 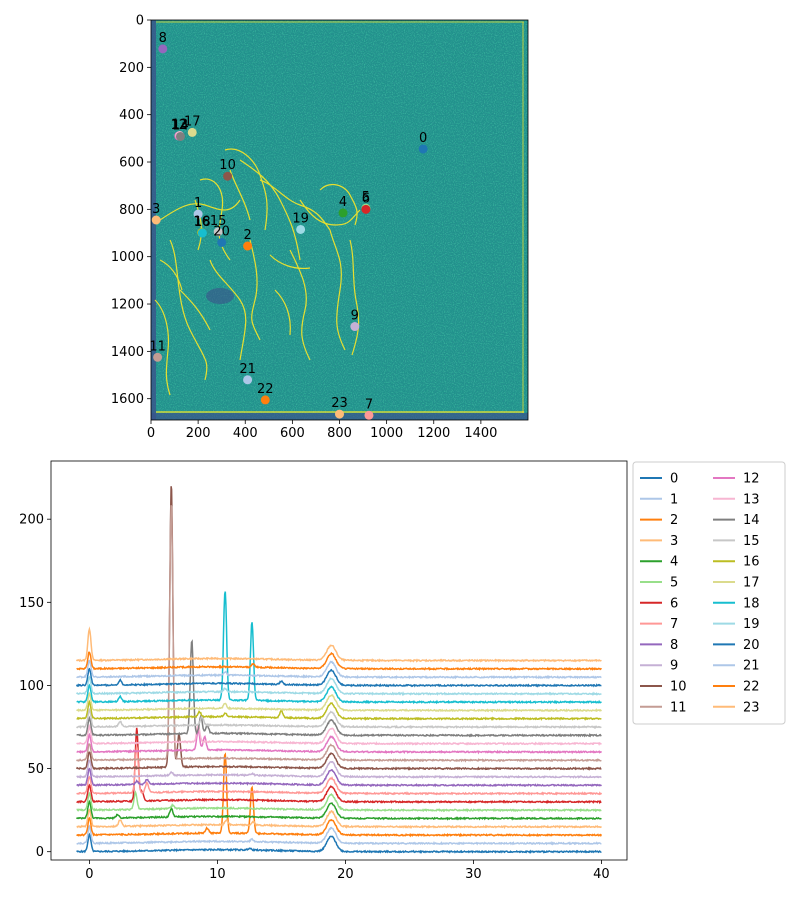 What do you see at coordinates (300, 218) in the screenshot?
I see `point-label-19: 19` at bounding box center [300, 218].